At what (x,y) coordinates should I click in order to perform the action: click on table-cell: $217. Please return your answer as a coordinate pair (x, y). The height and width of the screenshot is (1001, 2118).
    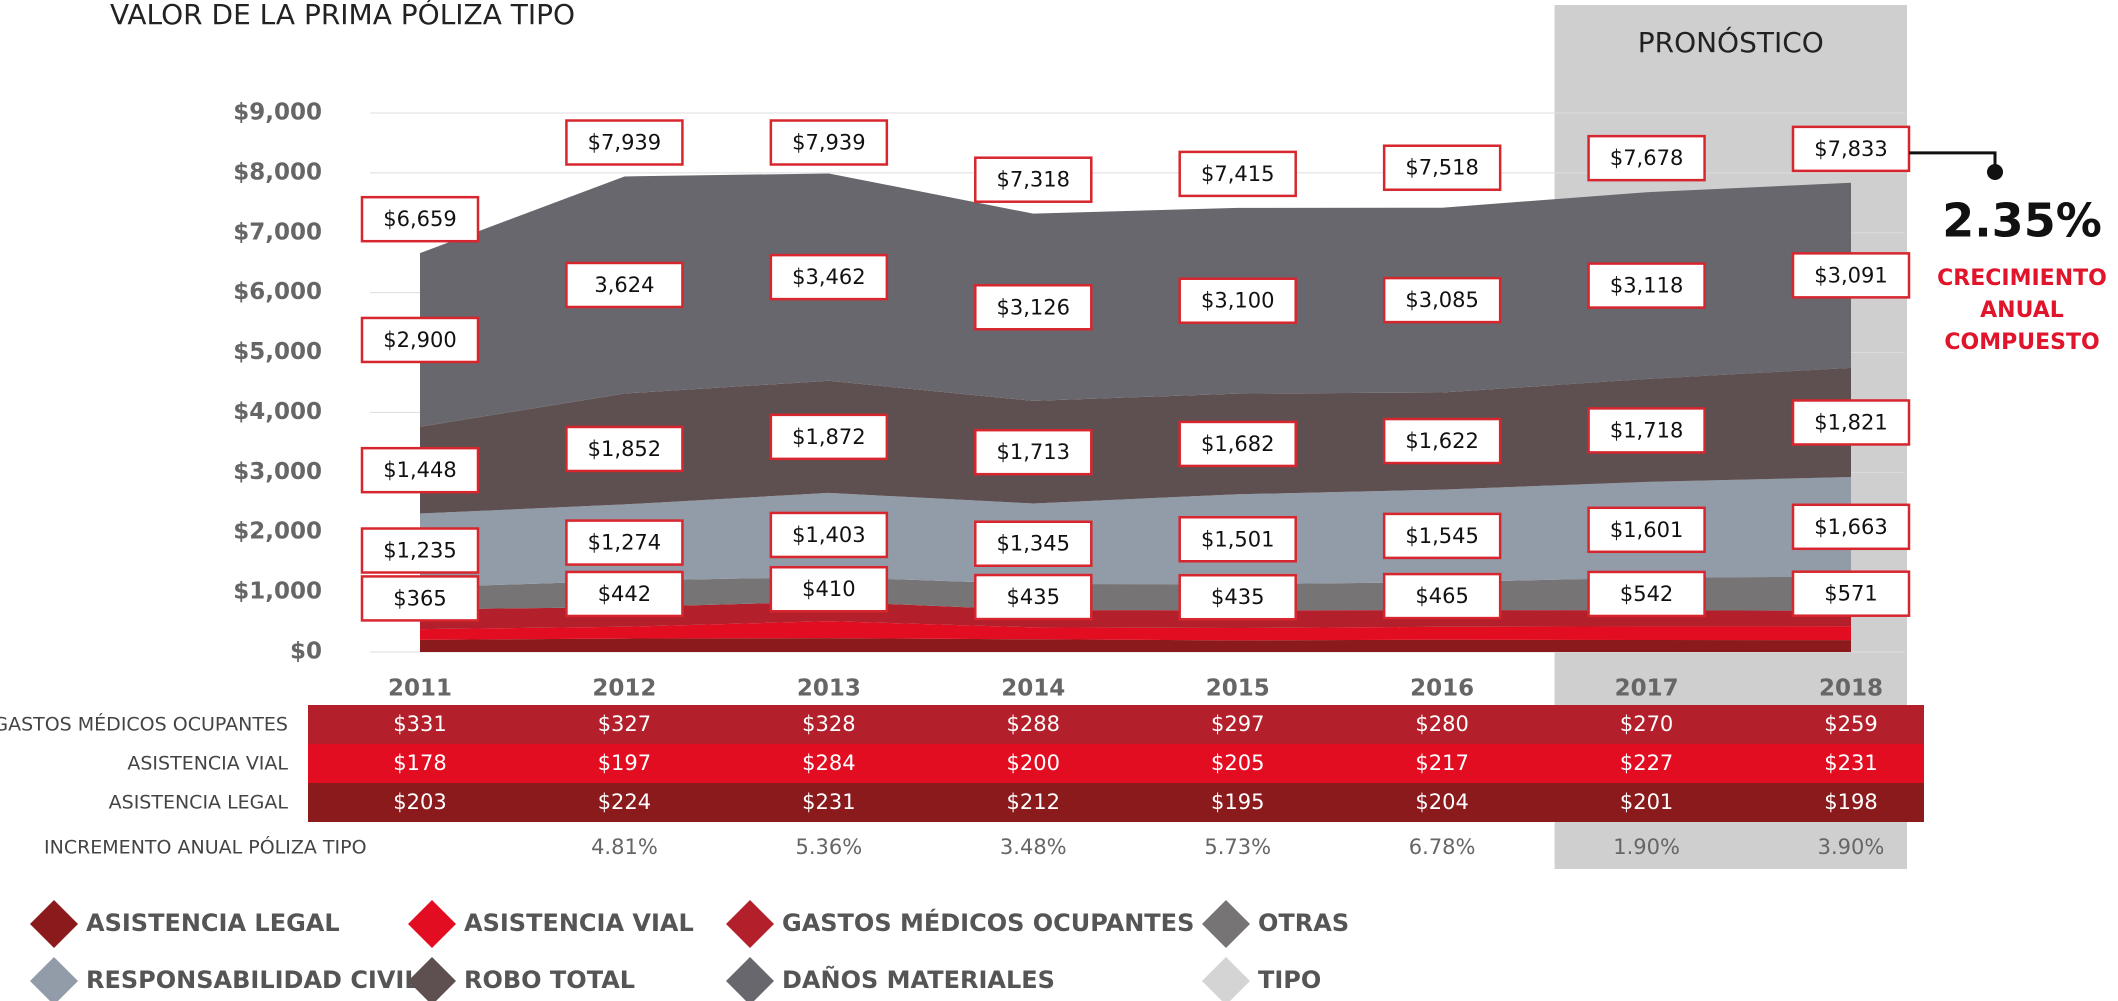
    Looking at the image, I should click on (1441, 763).